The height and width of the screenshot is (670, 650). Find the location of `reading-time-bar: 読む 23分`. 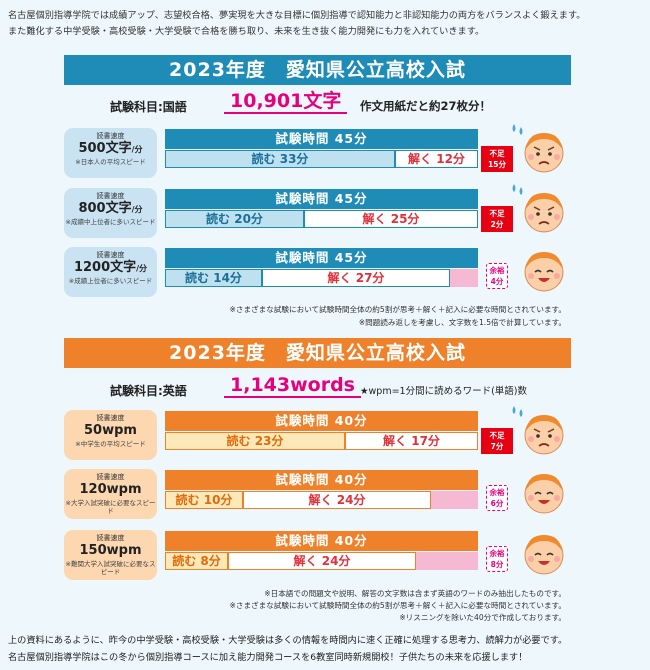

reading-time-bar: 読む 23分 is located at coordinates (255, 441).